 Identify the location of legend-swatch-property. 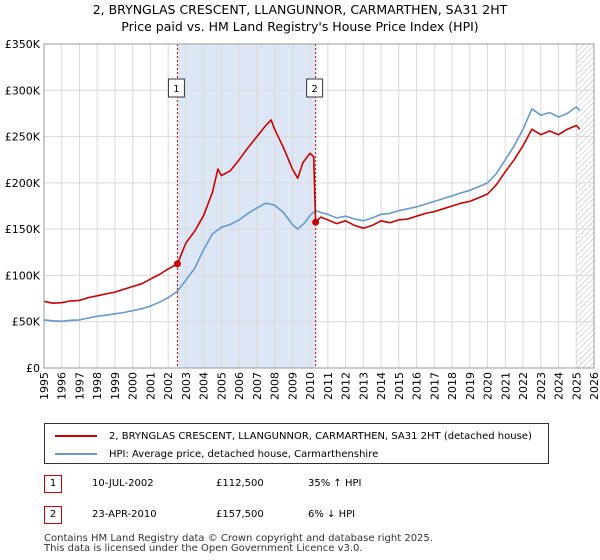
(76, 436).